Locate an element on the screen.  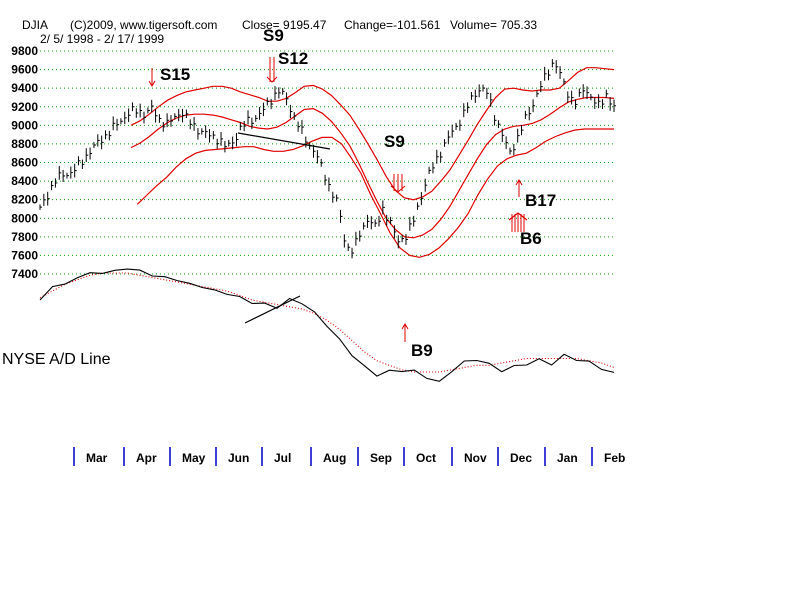
signal-s15: S15 is located at coordinates (169, 76).